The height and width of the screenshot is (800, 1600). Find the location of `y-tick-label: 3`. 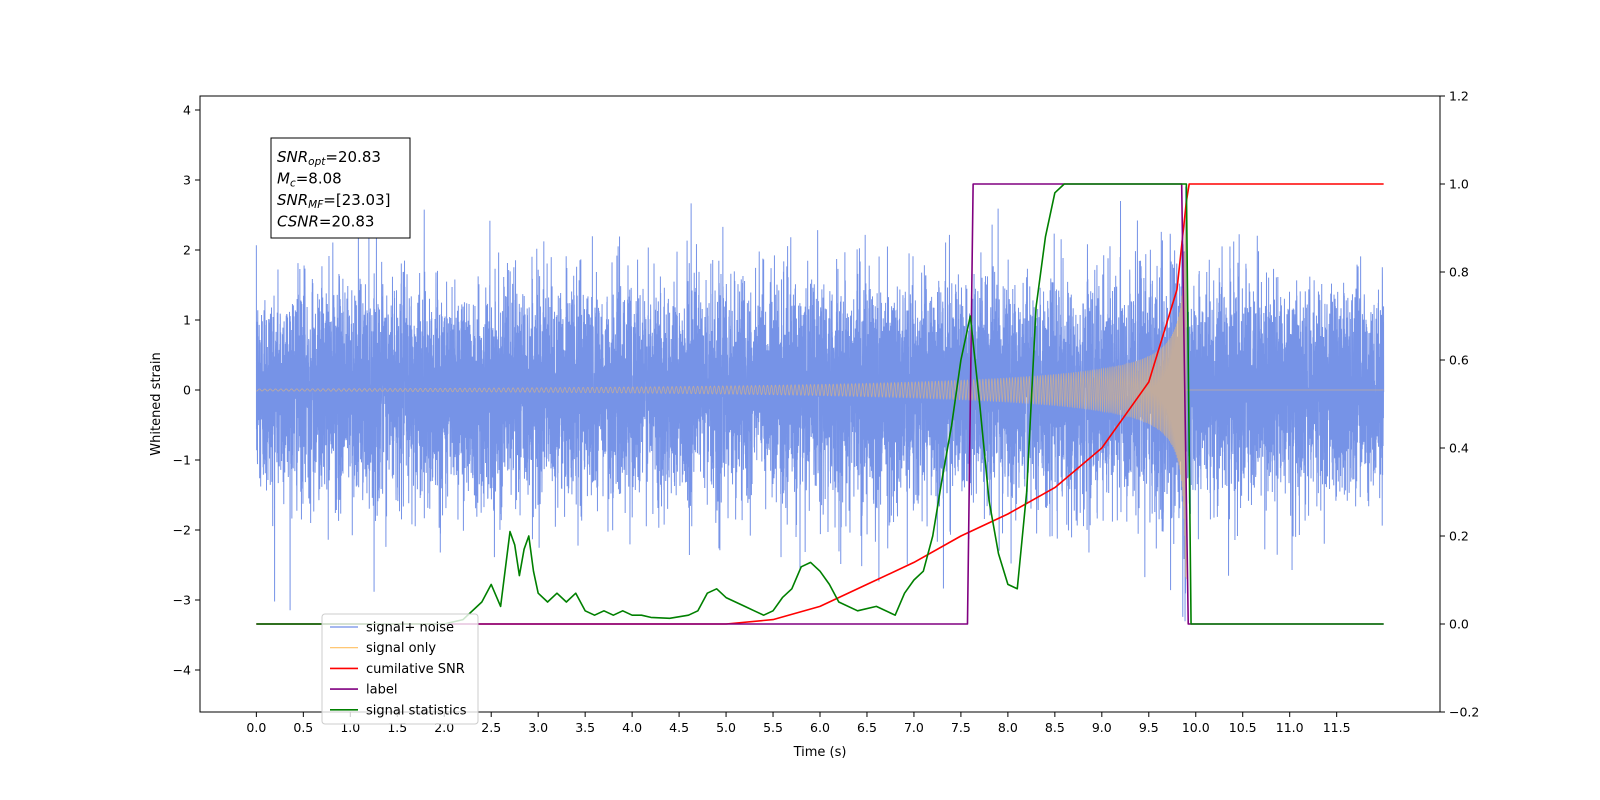

y-tick-label: 3 is located at coordinates (187, 180).